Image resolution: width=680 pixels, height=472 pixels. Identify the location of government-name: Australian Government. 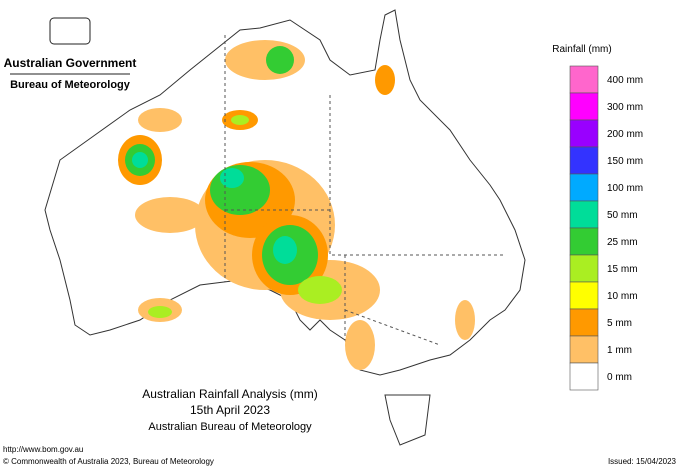
(70, 63).